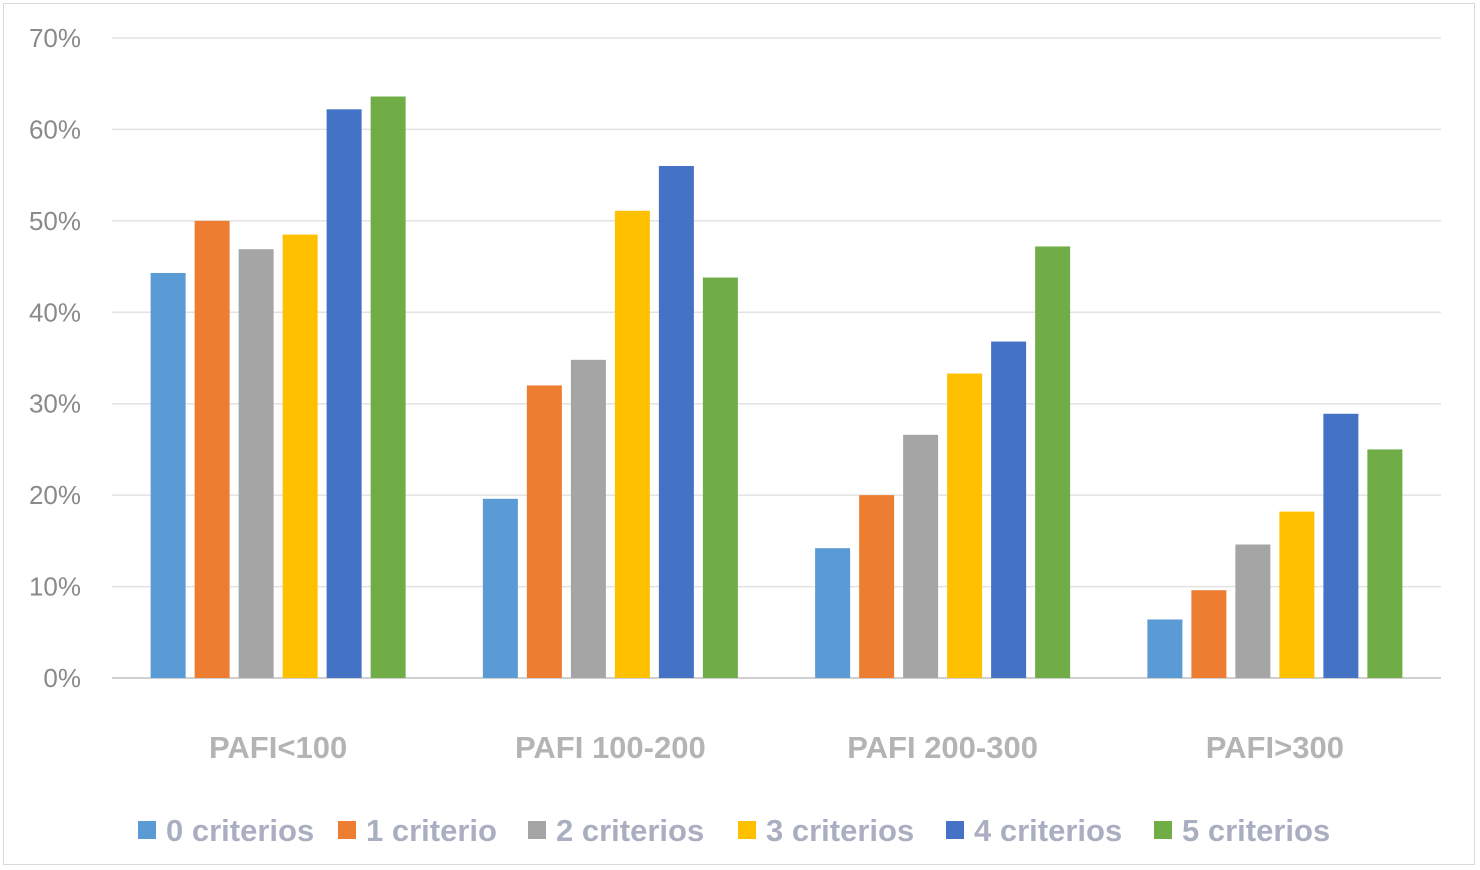  I want to click on y-axis-tick-labels: 0% 10% 20% 30% 40% 50% 60% 70%, so click(55, 358).